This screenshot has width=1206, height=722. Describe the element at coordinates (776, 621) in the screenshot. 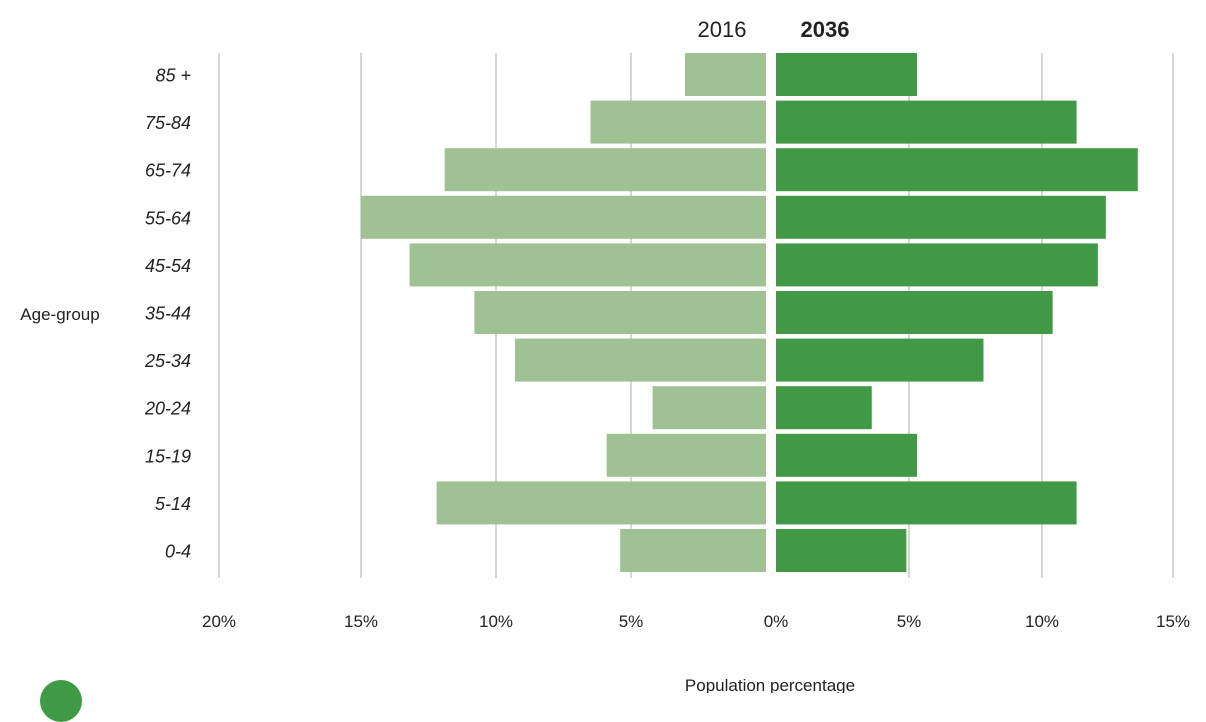

I see `x-tick-label: 0%` at that location.